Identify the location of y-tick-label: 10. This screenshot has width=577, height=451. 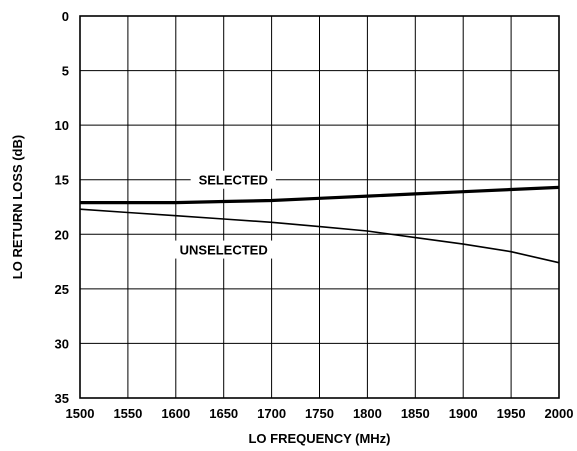
(62, 125).